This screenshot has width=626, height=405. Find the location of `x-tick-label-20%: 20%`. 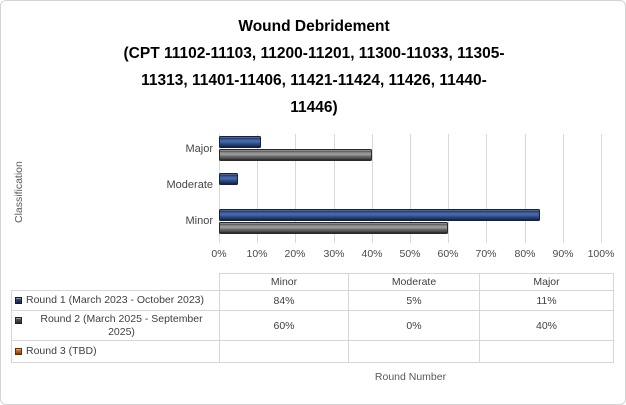

x-tick-label-20%: 20% is located at coordinates (295, 254).